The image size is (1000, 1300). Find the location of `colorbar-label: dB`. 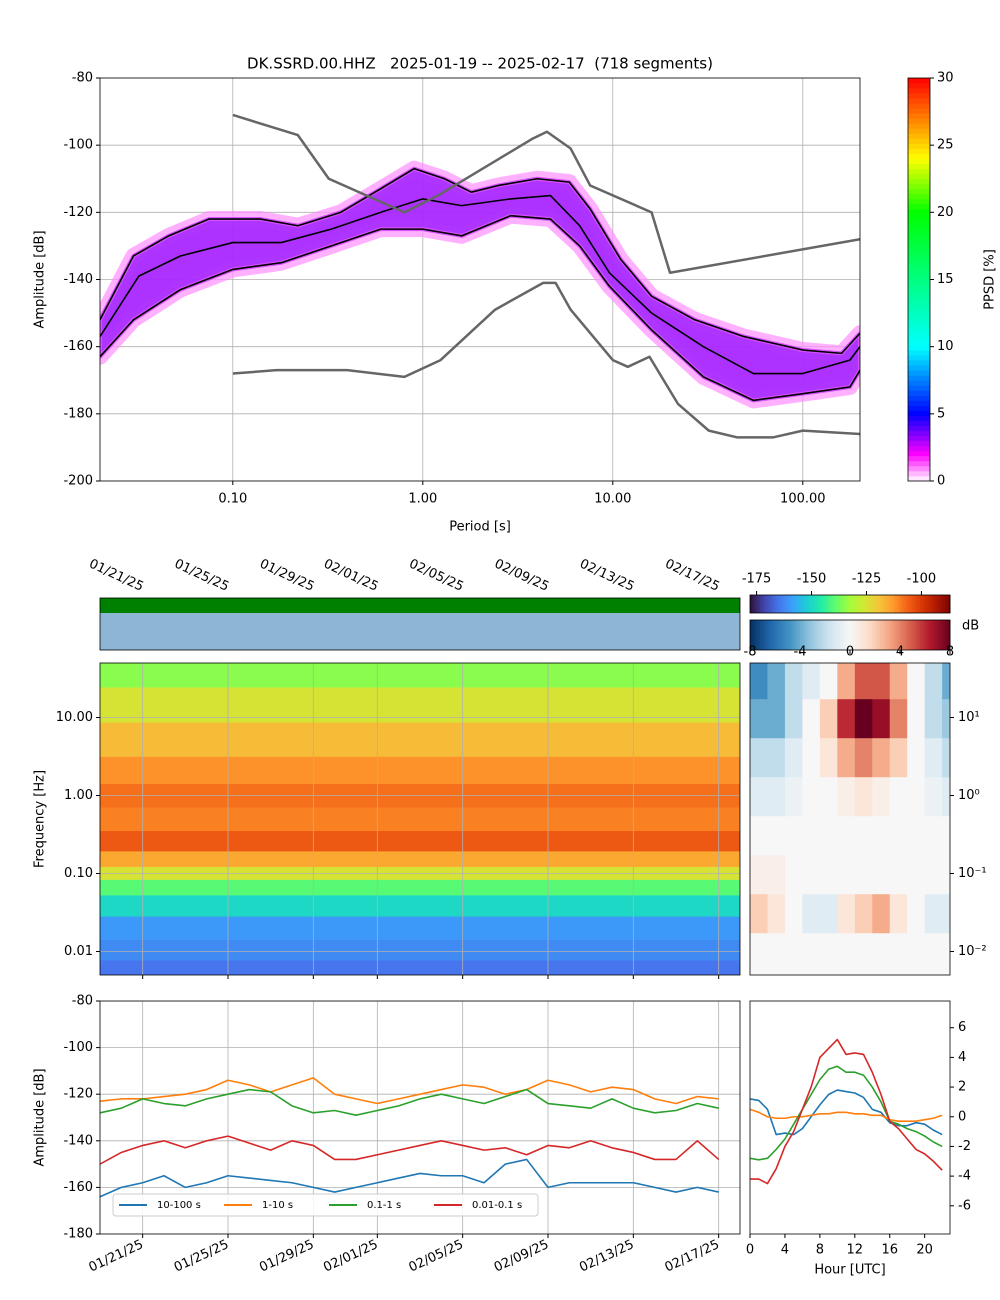

colorbar-label: dB is located at coordinates (970, 626).